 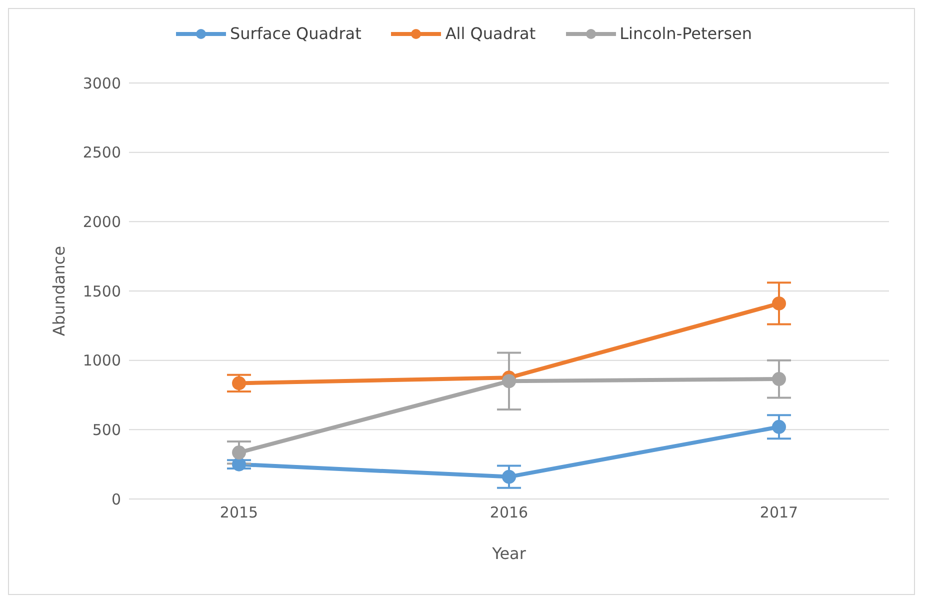 I want to click on y-tick-label: 2500, so click(x=101, y=153).